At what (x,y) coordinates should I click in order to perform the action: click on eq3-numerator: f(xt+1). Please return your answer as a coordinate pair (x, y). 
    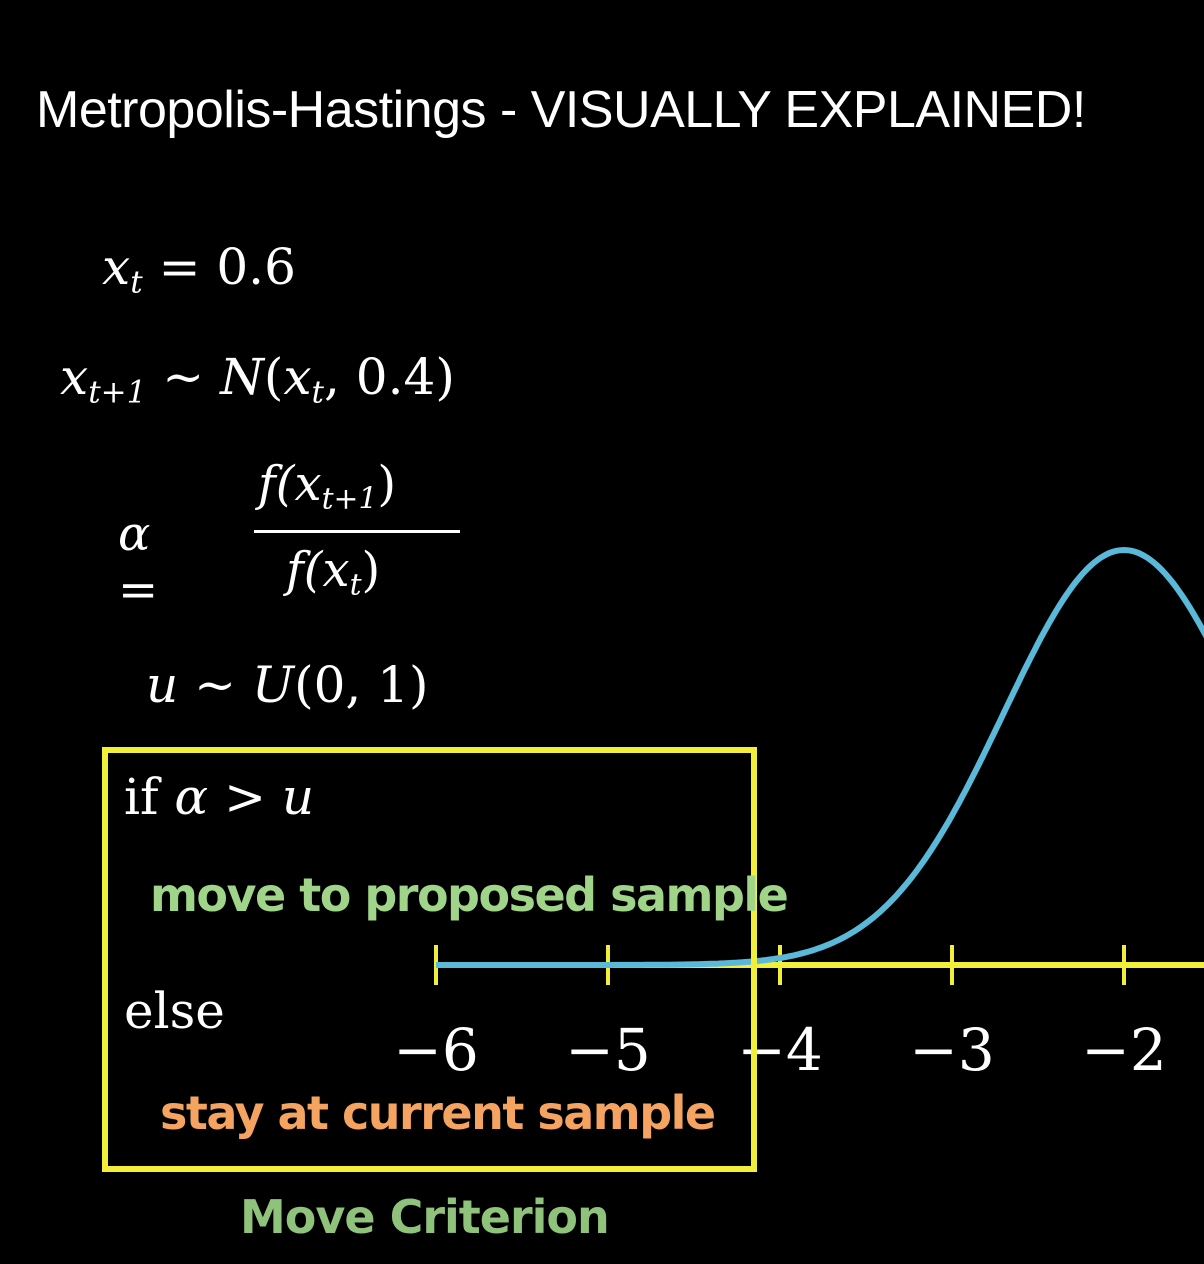
    Looking at the image, I should click on (327, 486).